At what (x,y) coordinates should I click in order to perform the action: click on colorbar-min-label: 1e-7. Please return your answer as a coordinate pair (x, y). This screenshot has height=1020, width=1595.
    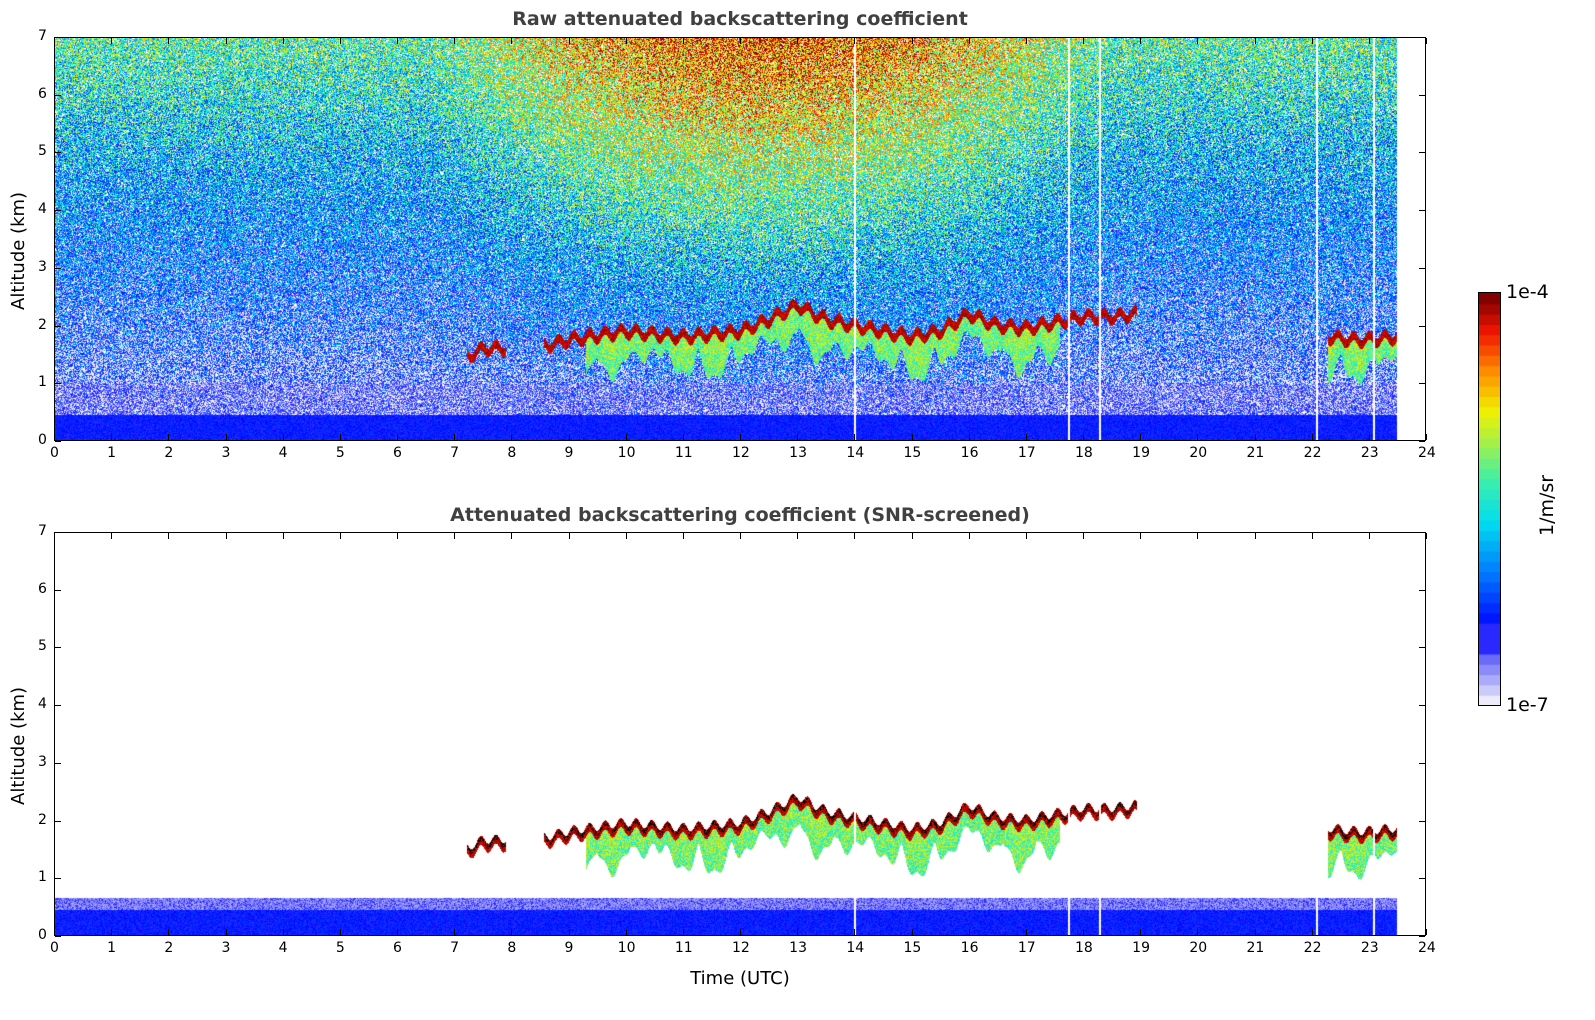
    Looking at the image, I should click on (1527, 705).